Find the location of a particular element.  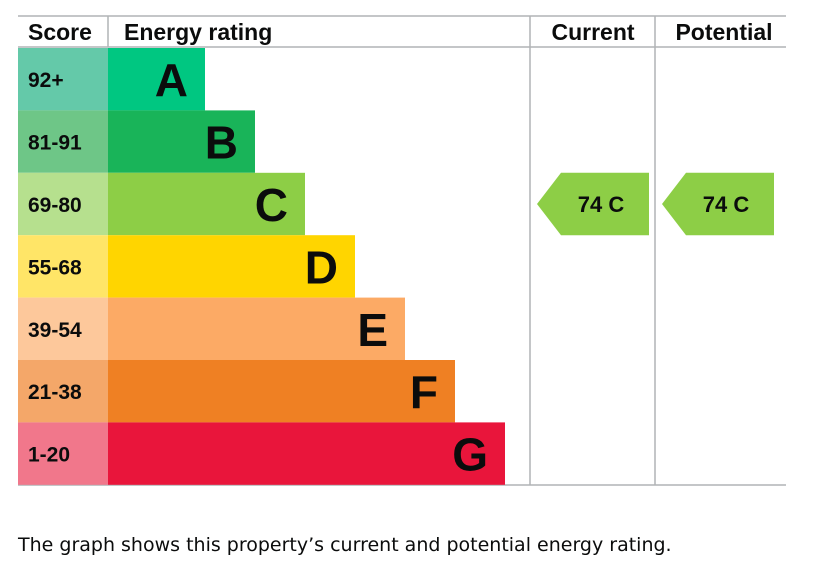

band-bar-a is located at coordinates (156, 79).